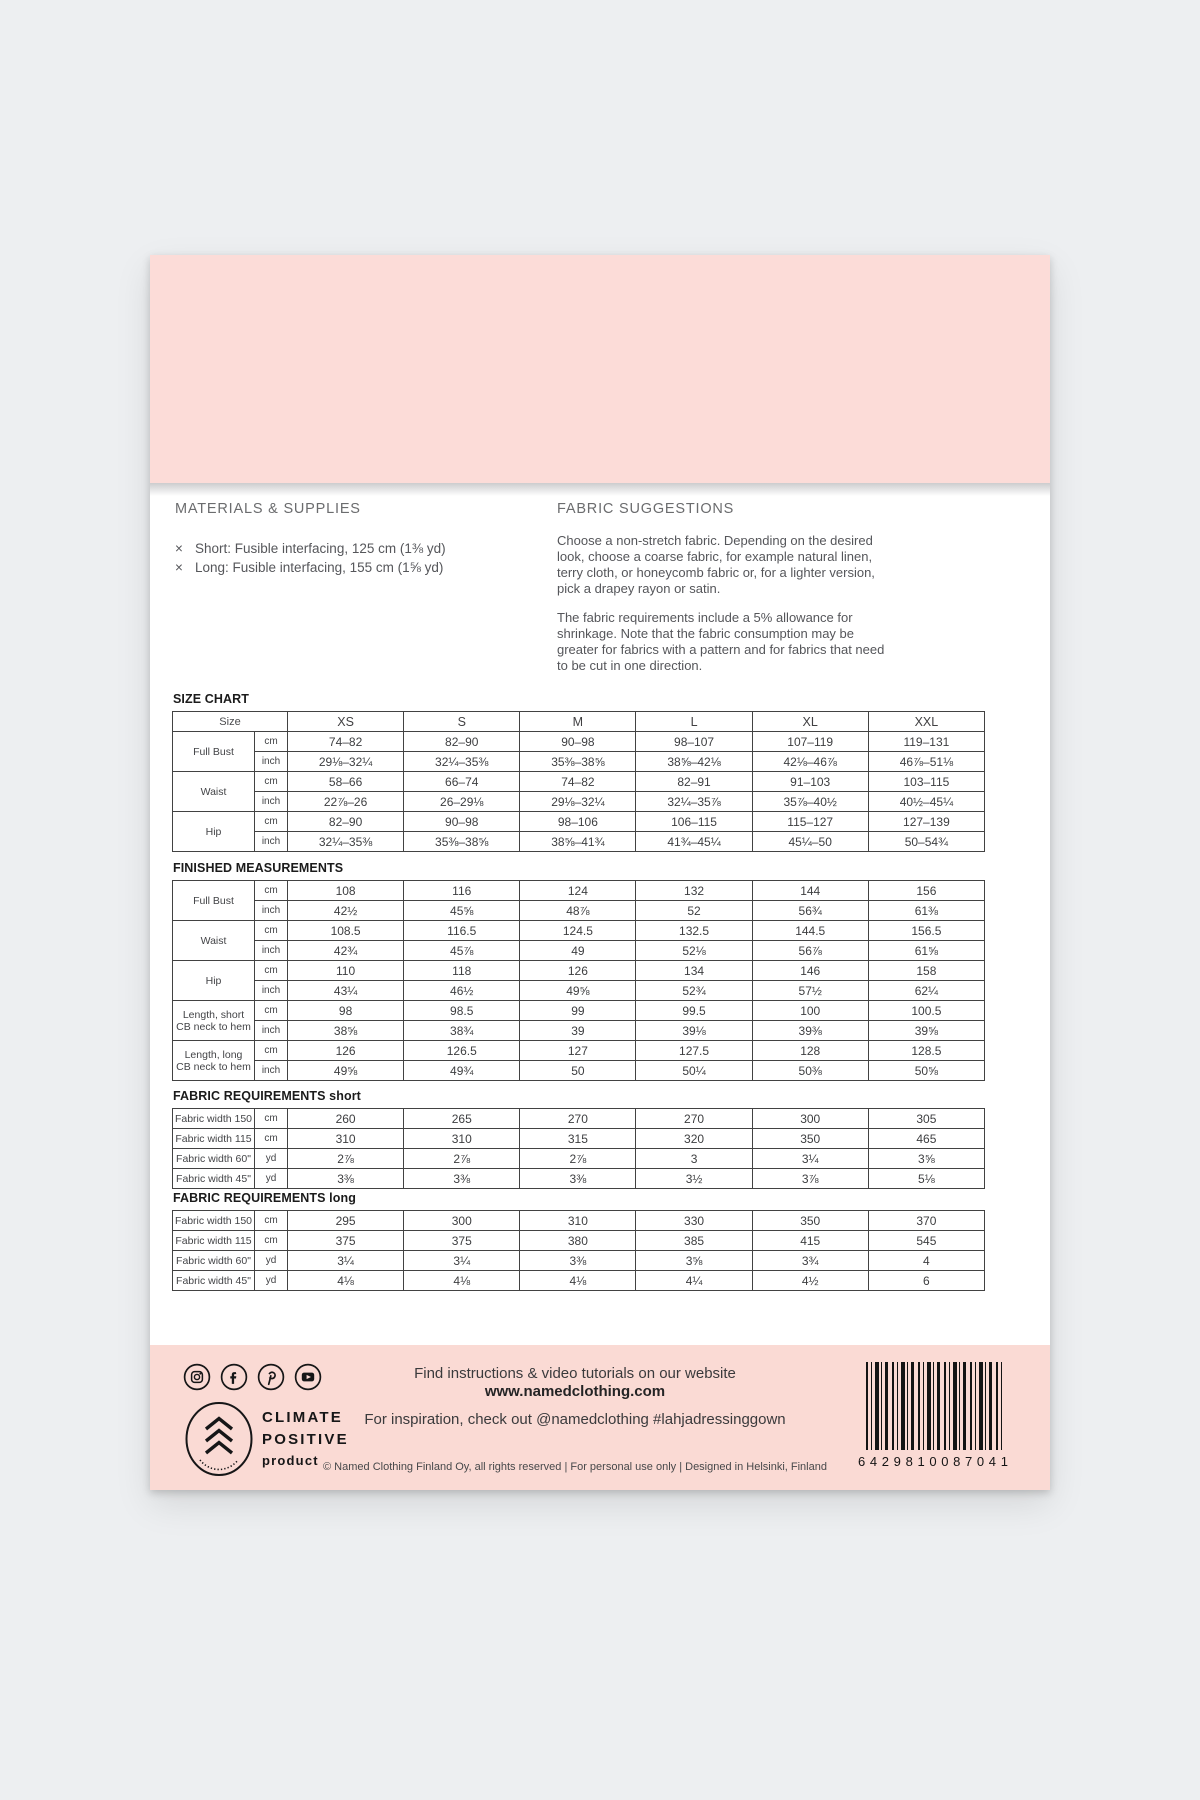 The width and height of the screenshot is (1200, 1800). I want to click on value-cell: 156, so click(926, 890).